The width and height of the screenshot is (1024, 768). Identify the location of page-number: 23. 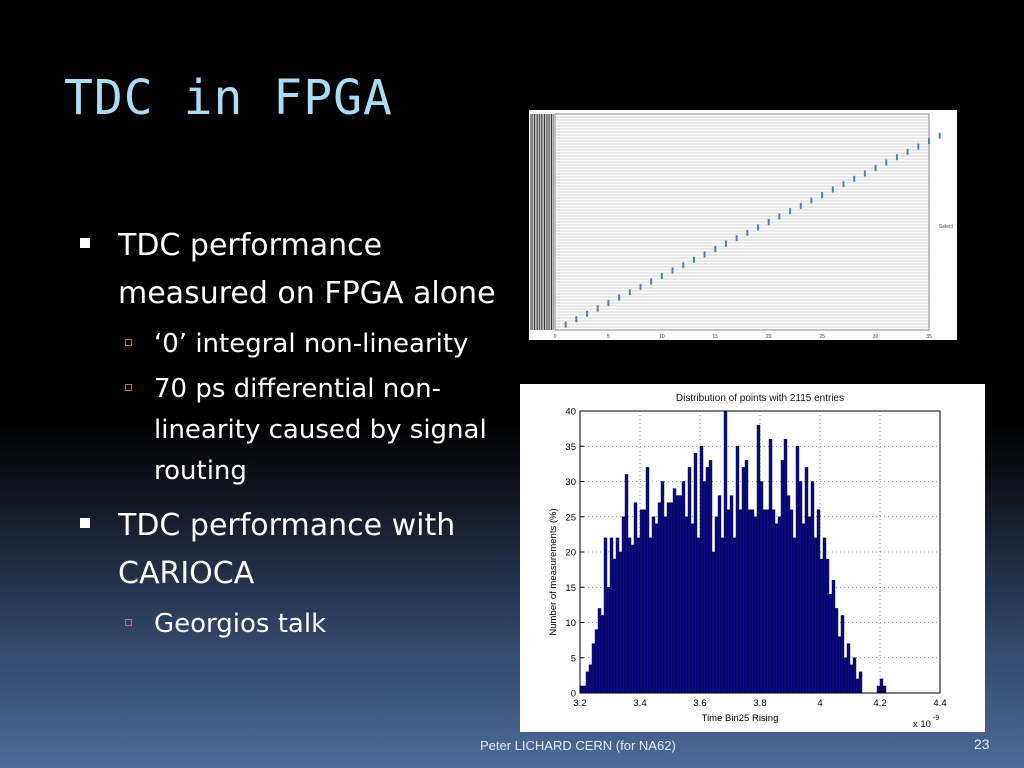
(982, 744).